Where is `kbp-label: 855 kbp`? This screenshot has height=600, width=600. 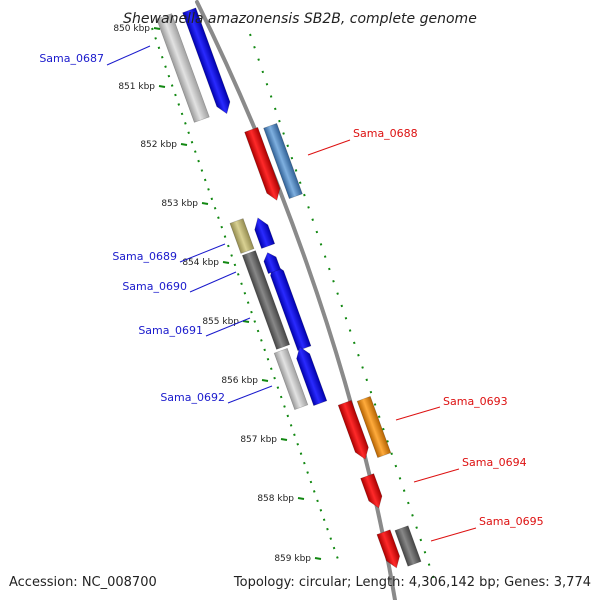
kbp-label: 855 kbp is located at coordinates (220, 322).